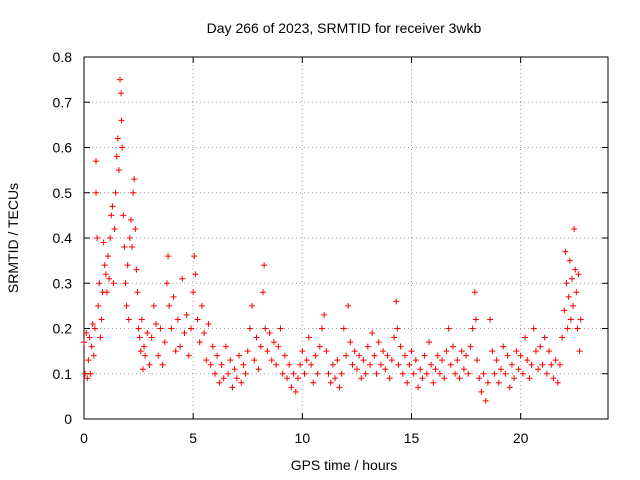 The width and height of the screenshot is (640, 480). Describe the element at coordinates (63, 238) in the screenshot. I see `y-axis-tick-labels: 0 0.1 0.2 0.3 0.4 0.5 0.6 0.7 0.8` at that location.